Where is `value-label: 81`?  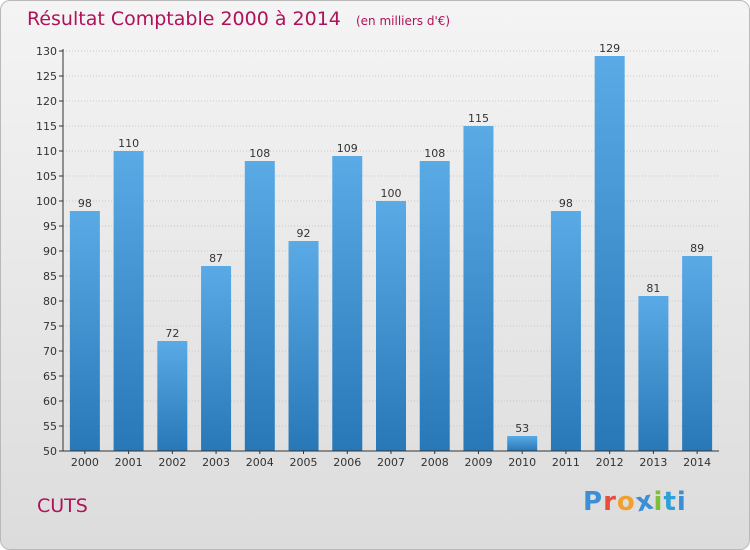 value-label: 81 is located at coordinates (653, 288).